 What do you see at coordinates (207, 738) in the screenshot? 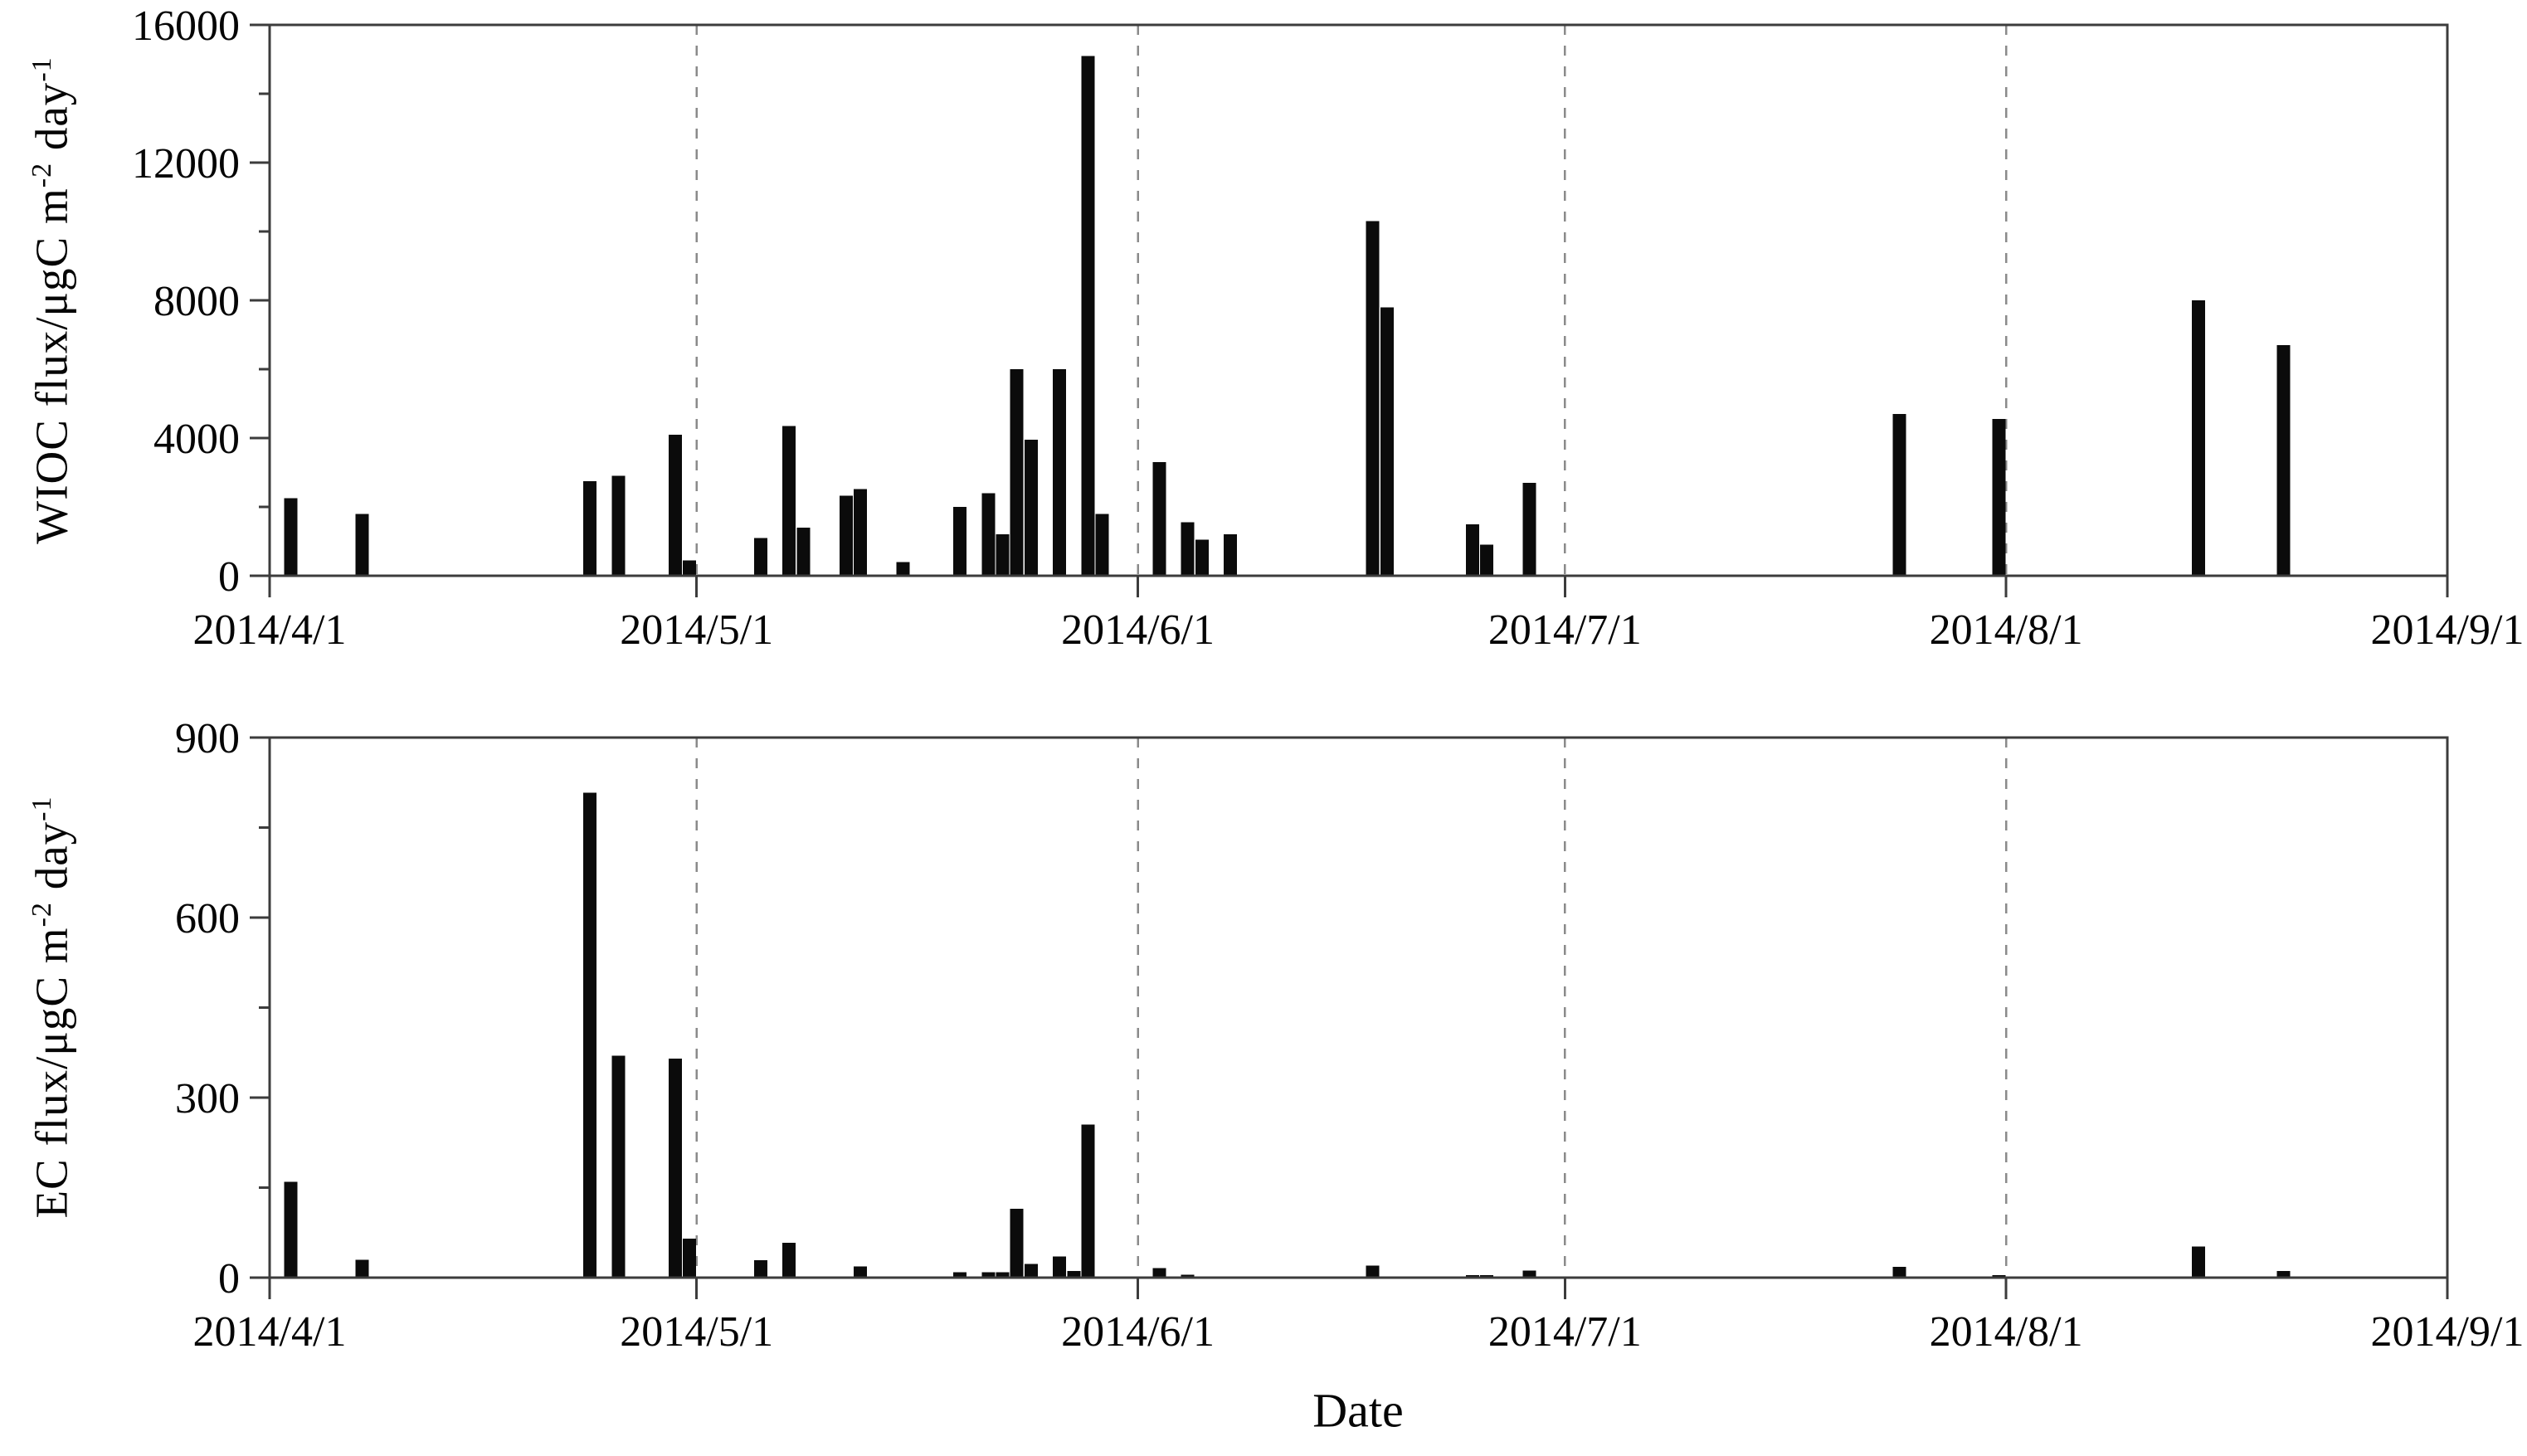
I see `y-tick-label-ec-900: 900` at bounding box center [207, 738].